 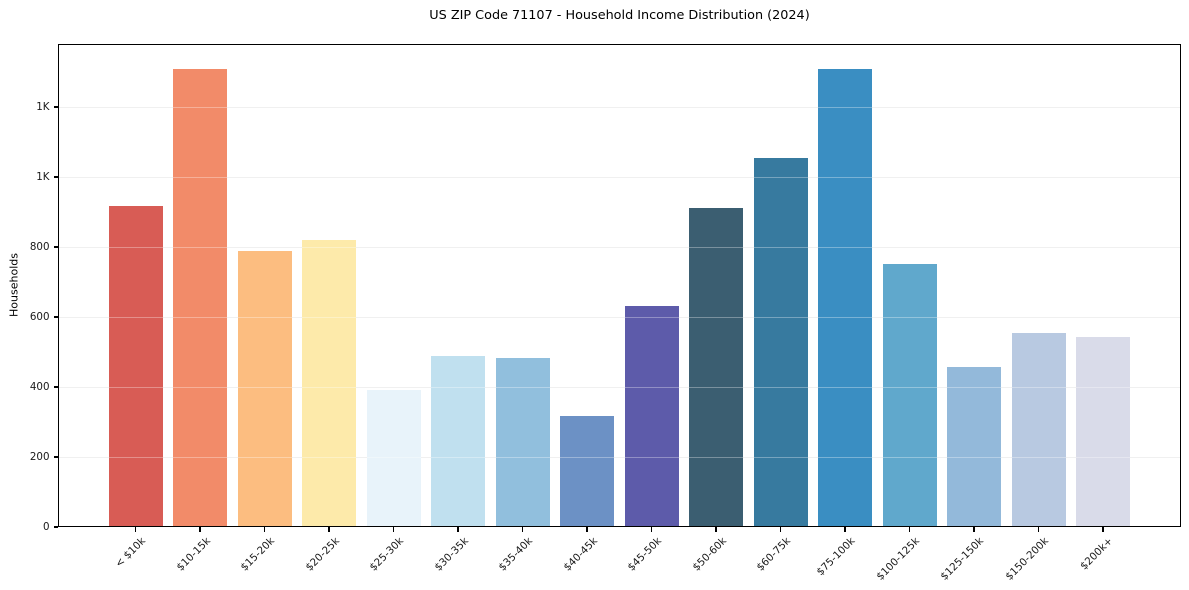 I want to click on x-tick-label: $60-75k, so click(x=773, y=554).